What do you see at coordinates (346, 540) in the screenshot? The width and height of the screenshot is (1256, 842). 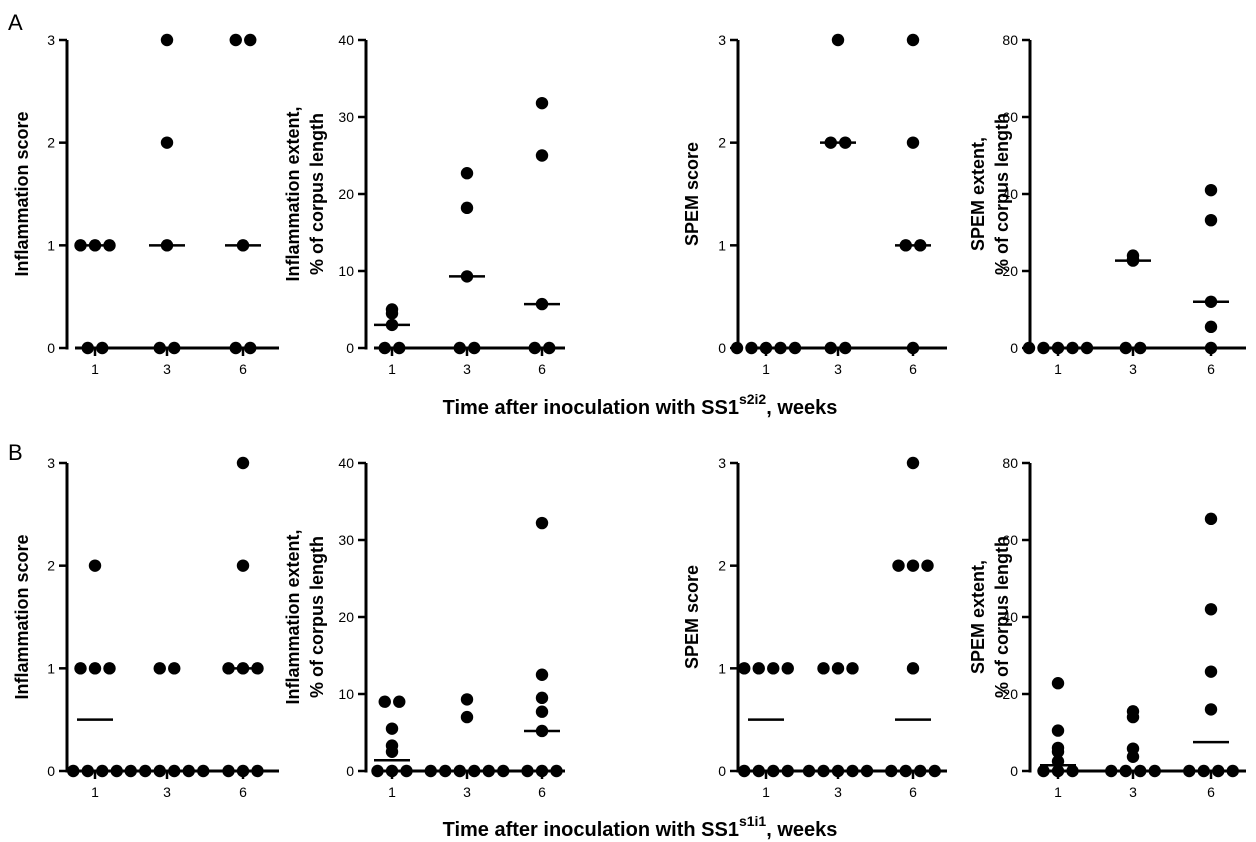 I see `y-tick-label: 30` at bounding box center [346, 540].